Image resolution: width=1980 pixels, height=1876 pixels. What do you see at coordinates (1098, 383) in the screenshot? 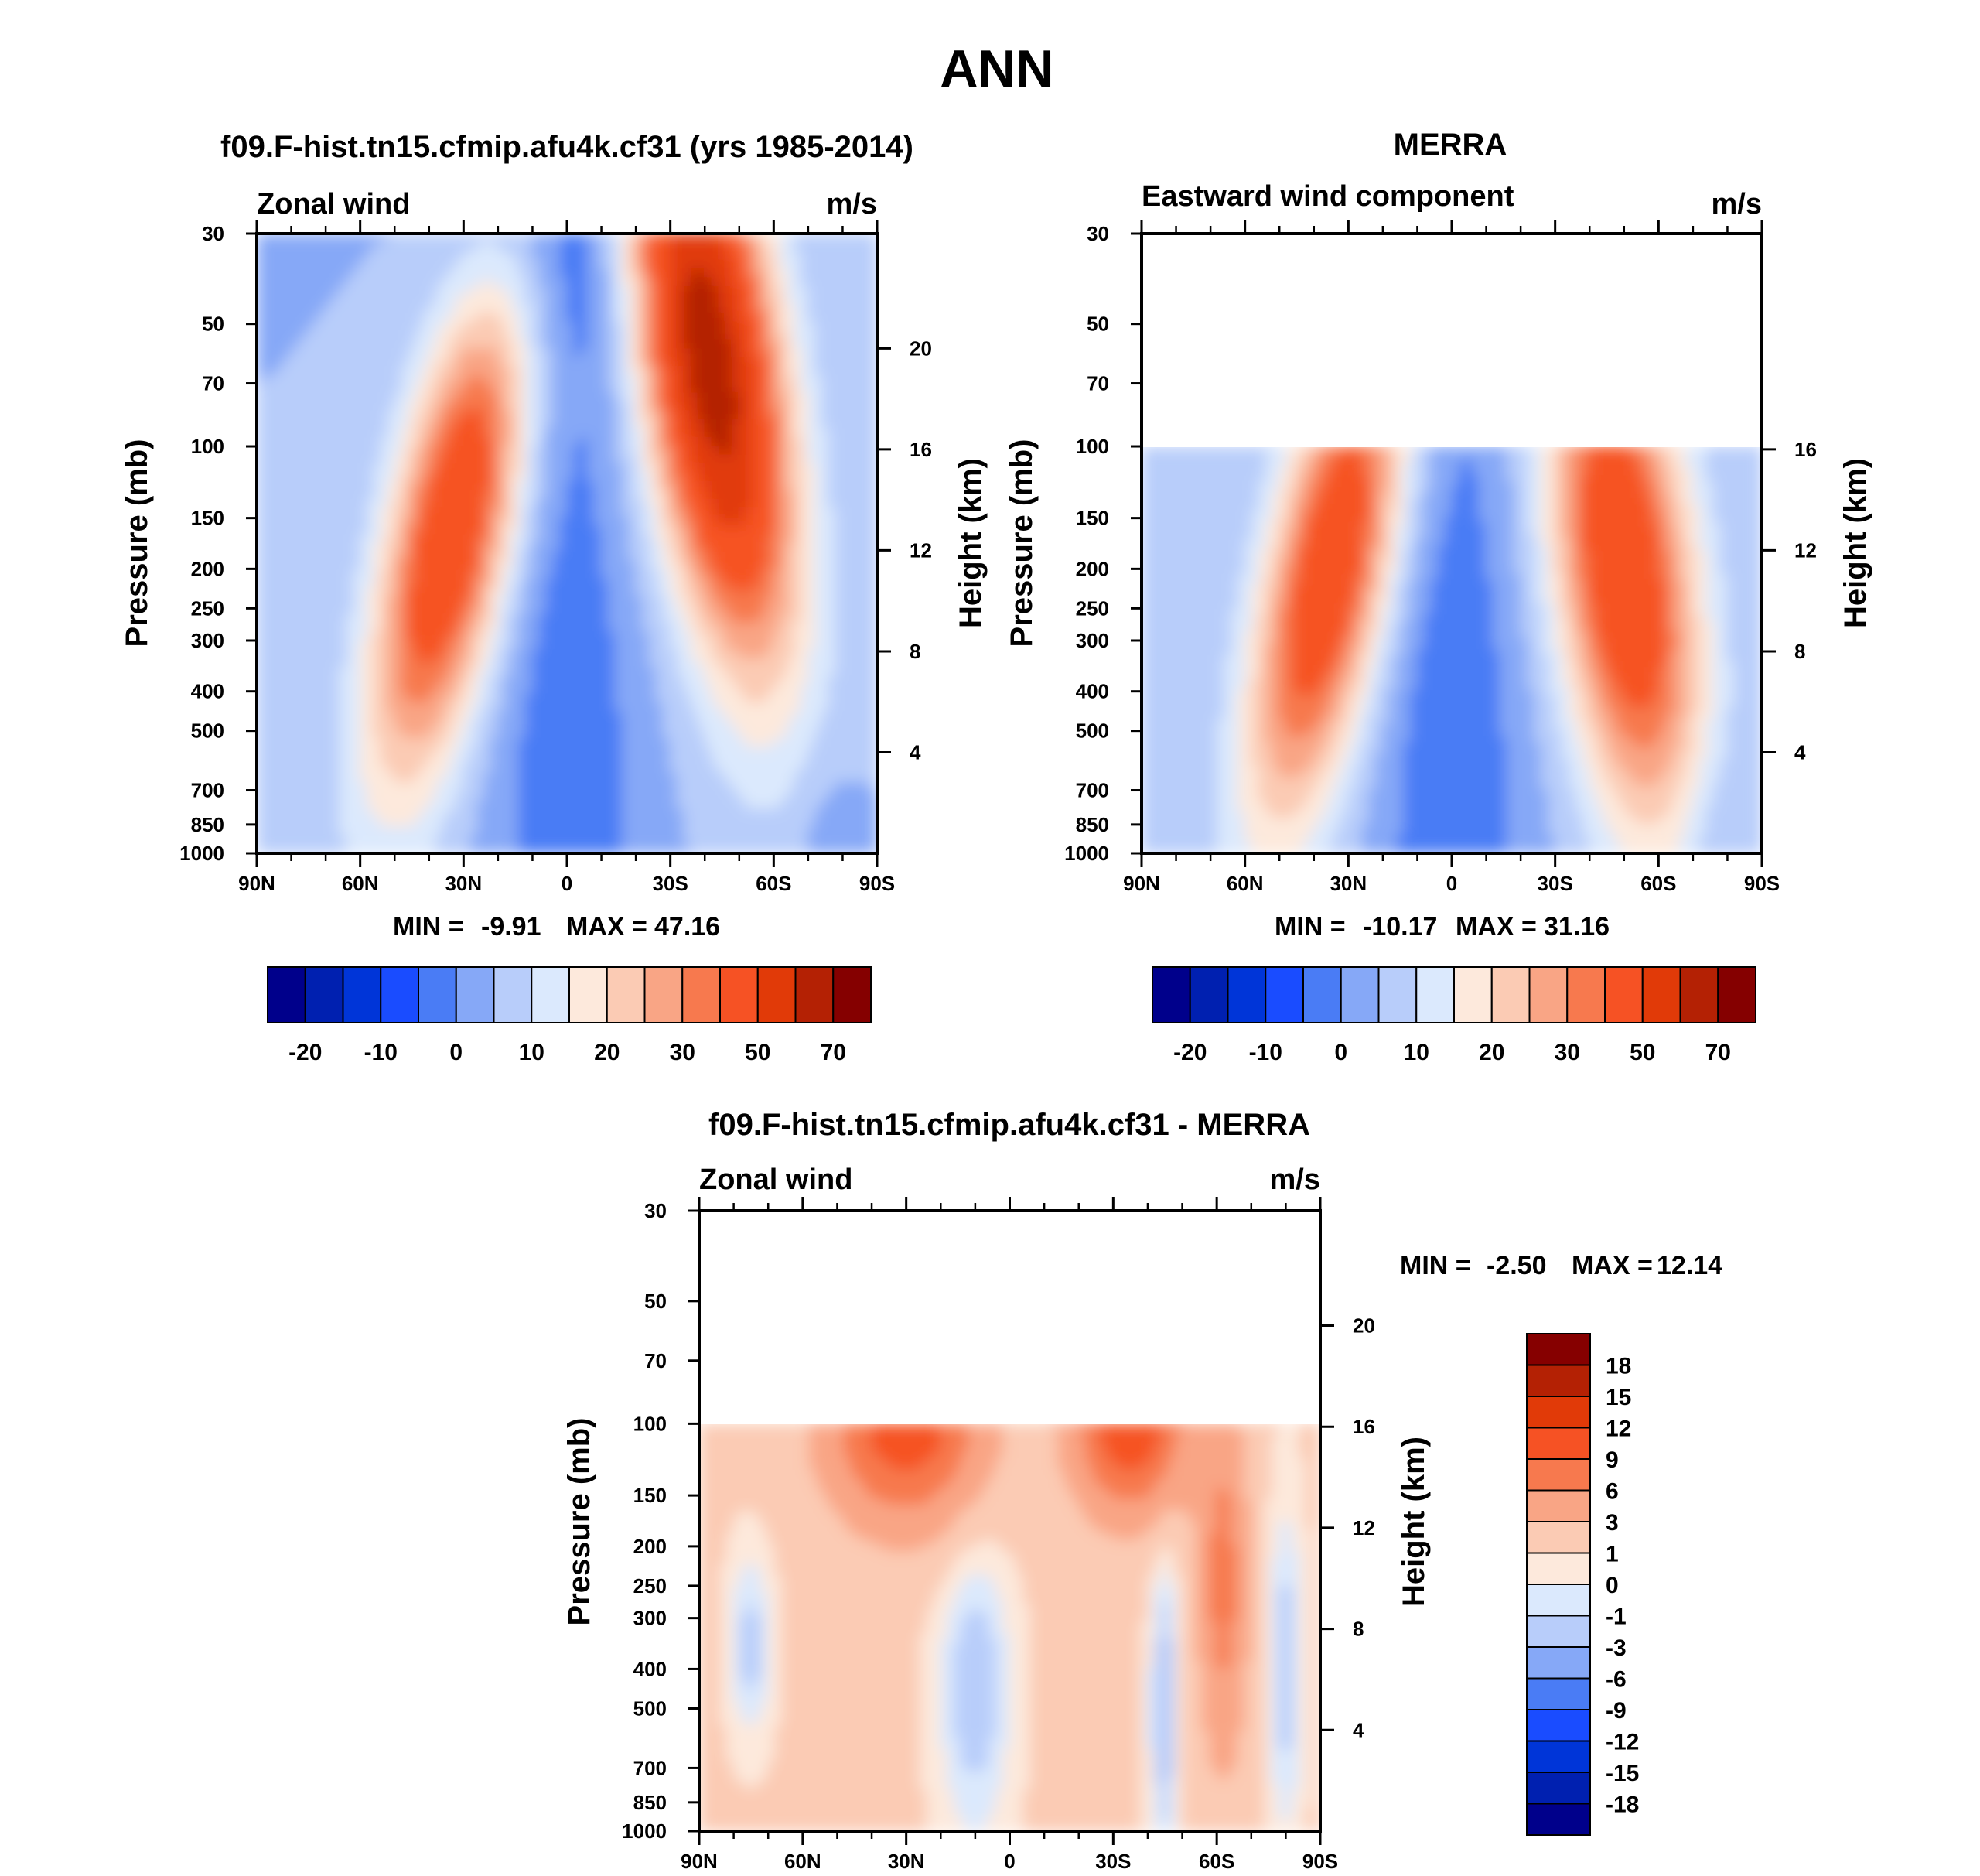
I see `y-tick-label: 70` at bounding box center [1098, 383].